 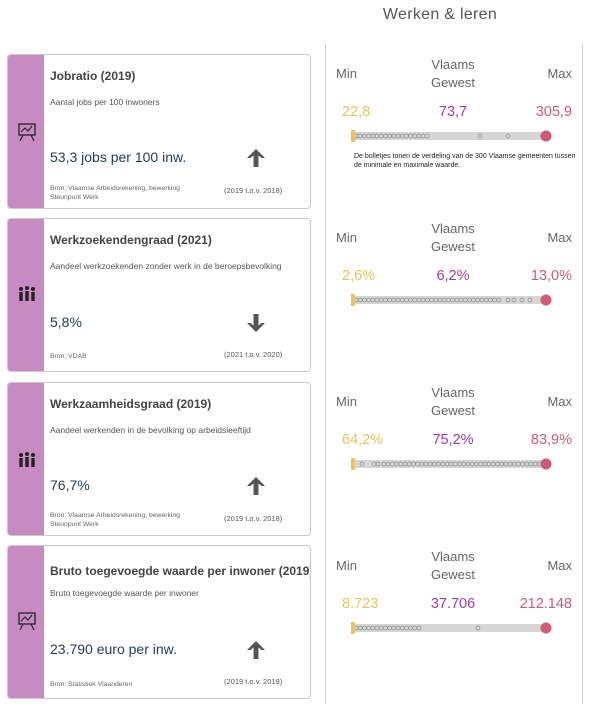 What do you see at coordinates (359, 276) in the screenshot?
I see `min-value: 2,6%` at bounding box center [359, 276].